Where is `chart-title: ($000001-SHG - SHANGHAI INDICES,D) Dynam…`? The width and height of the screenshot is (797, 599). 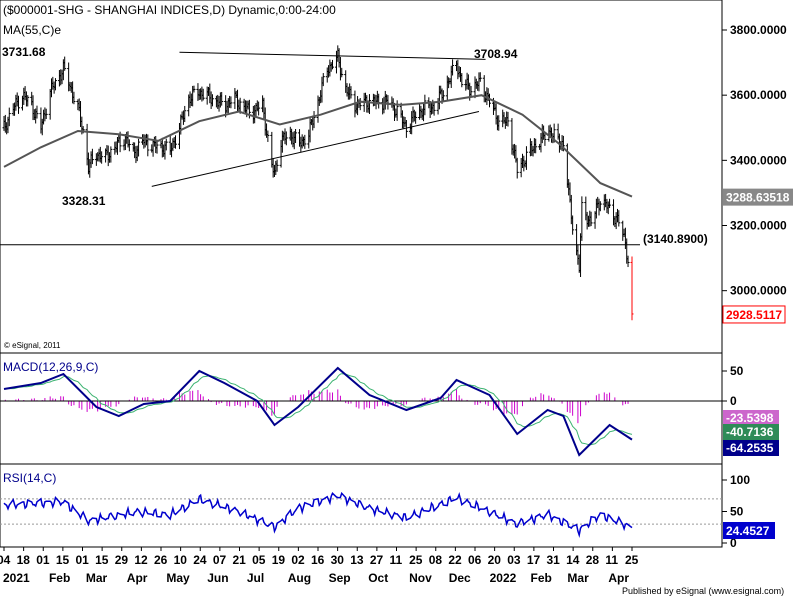 chart-title: ($000001-SHG - SHANGHAI INDICES,D) Dynam… is located at coordinates (169, 10).